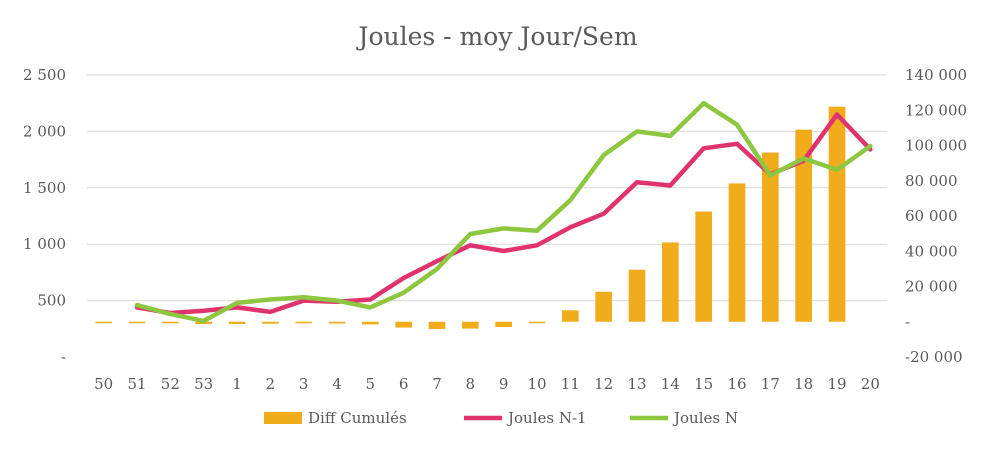 The height and width of the screenshot is (449, 997). What do you see at coordinates (487, 384) in the screenshot?
I see `x-axis: 50 51 52 53 1 2 3 4 5 6 7 8 9 10 11 12 13 14 15 16 17 18 19 20` at bounding box center [487, 384].